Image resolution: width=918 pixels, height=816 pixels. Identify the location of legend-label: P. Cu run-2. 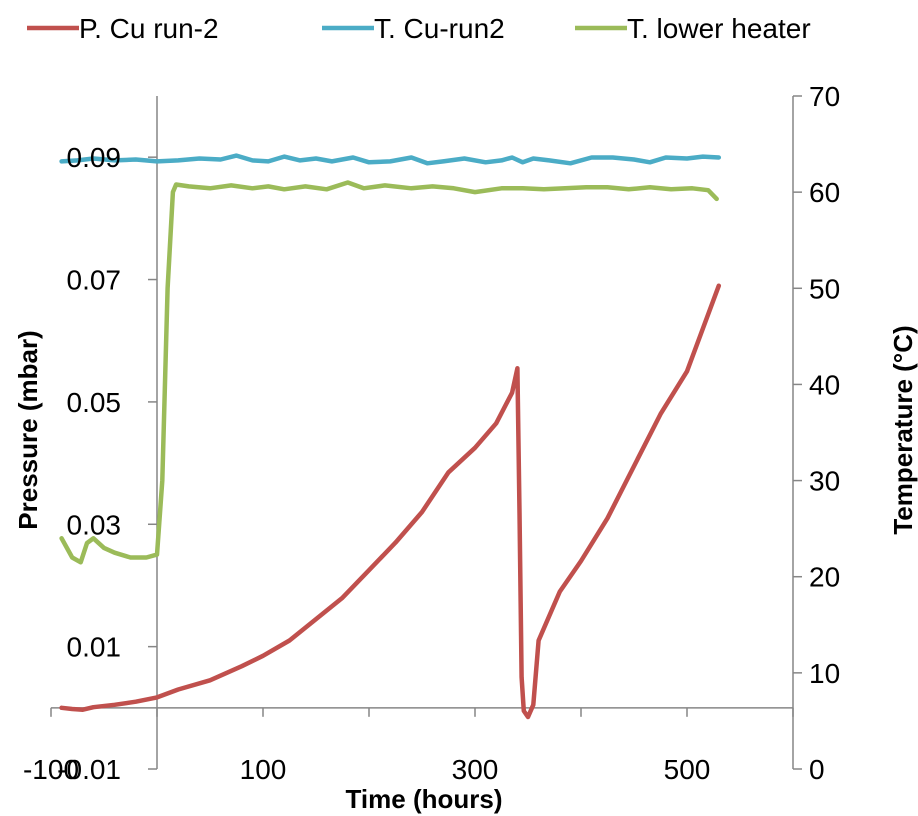
(149, 28).